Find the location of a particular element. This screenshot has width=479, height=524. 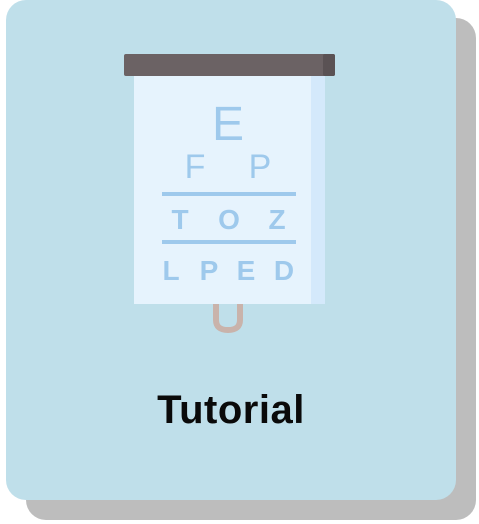

chart-letter: Z is located at coordinates (276, 219).